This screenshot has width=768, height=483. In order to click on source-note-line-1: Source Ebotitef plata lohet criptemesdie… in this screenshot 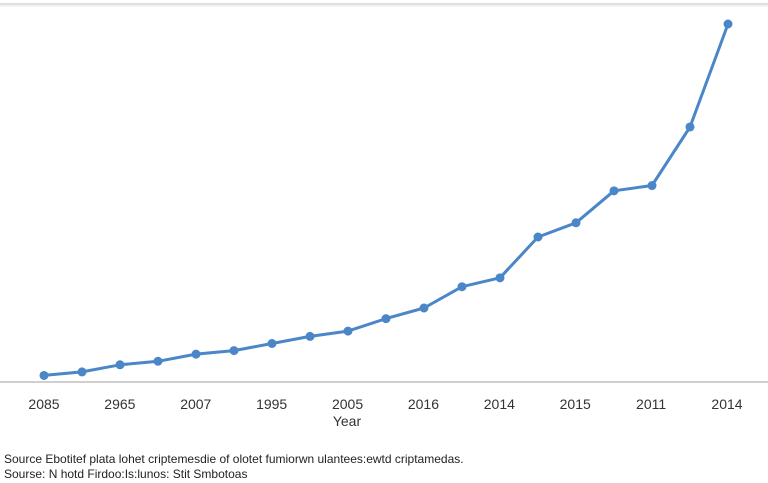, I will do `click(234, 459)`.